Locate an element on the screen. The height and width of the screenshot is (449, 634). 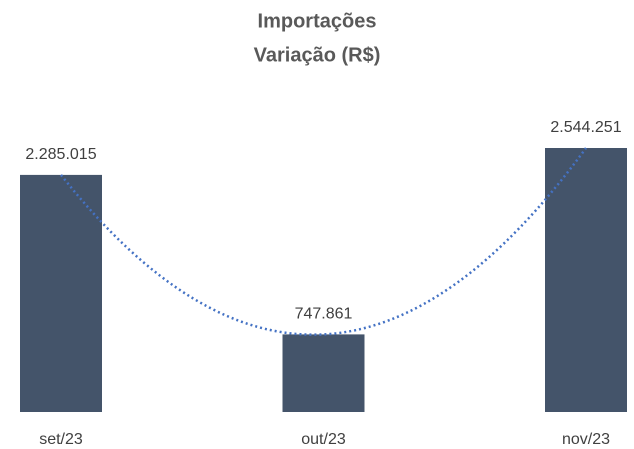
chart-title: Importações is located at coordinates (317, 21).